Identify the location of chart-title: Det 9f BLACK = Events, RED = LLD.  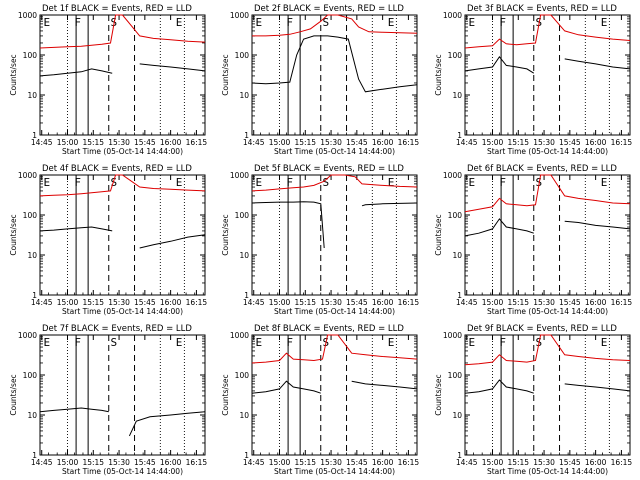
(542, 329).